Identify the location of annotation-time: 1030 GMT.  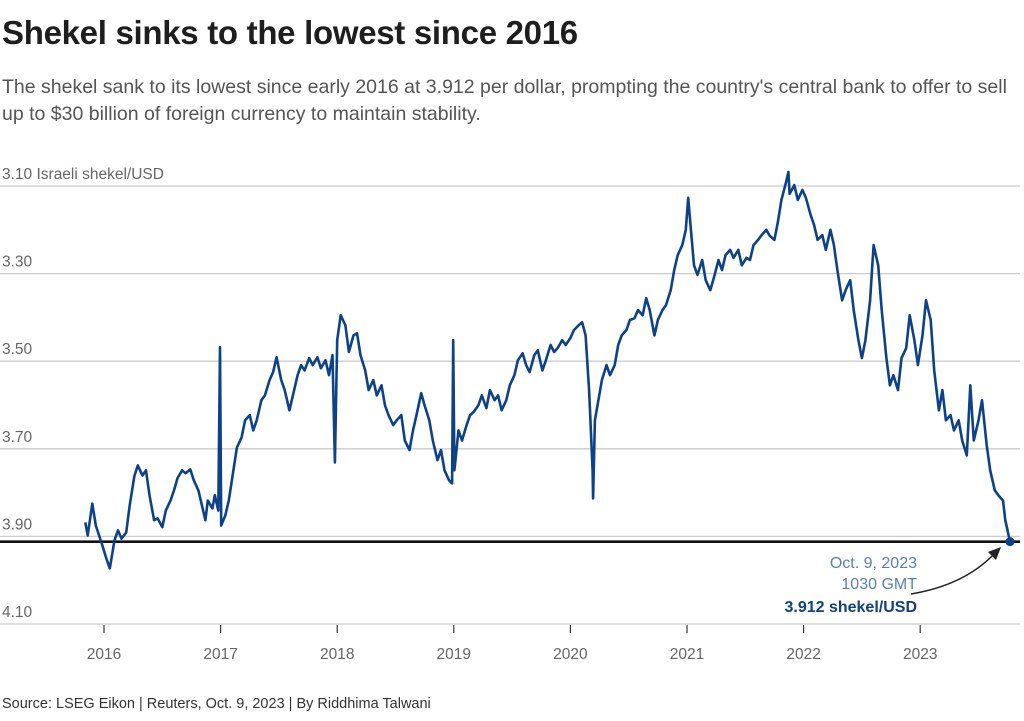
(879, 584).